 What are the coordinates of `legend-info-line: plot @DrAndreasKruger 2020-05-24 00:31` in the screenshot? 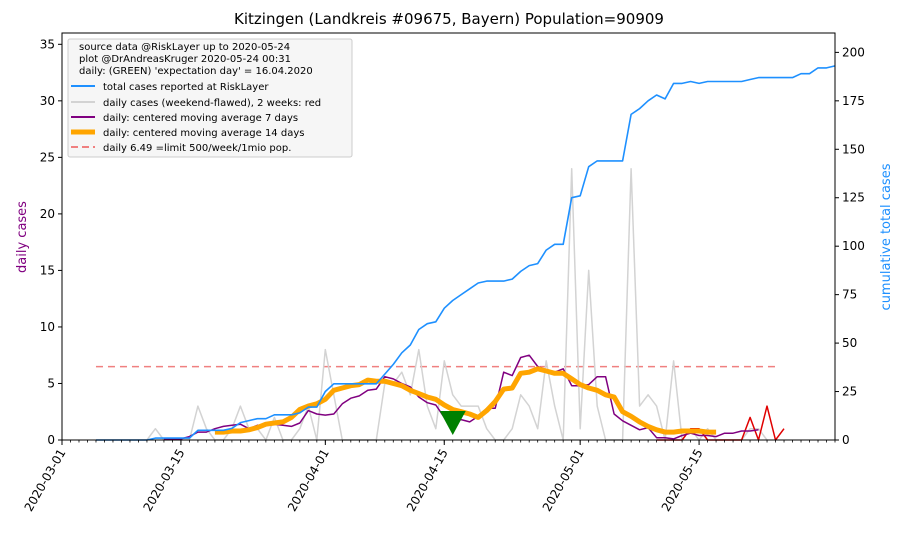 It's located at (185, 59).